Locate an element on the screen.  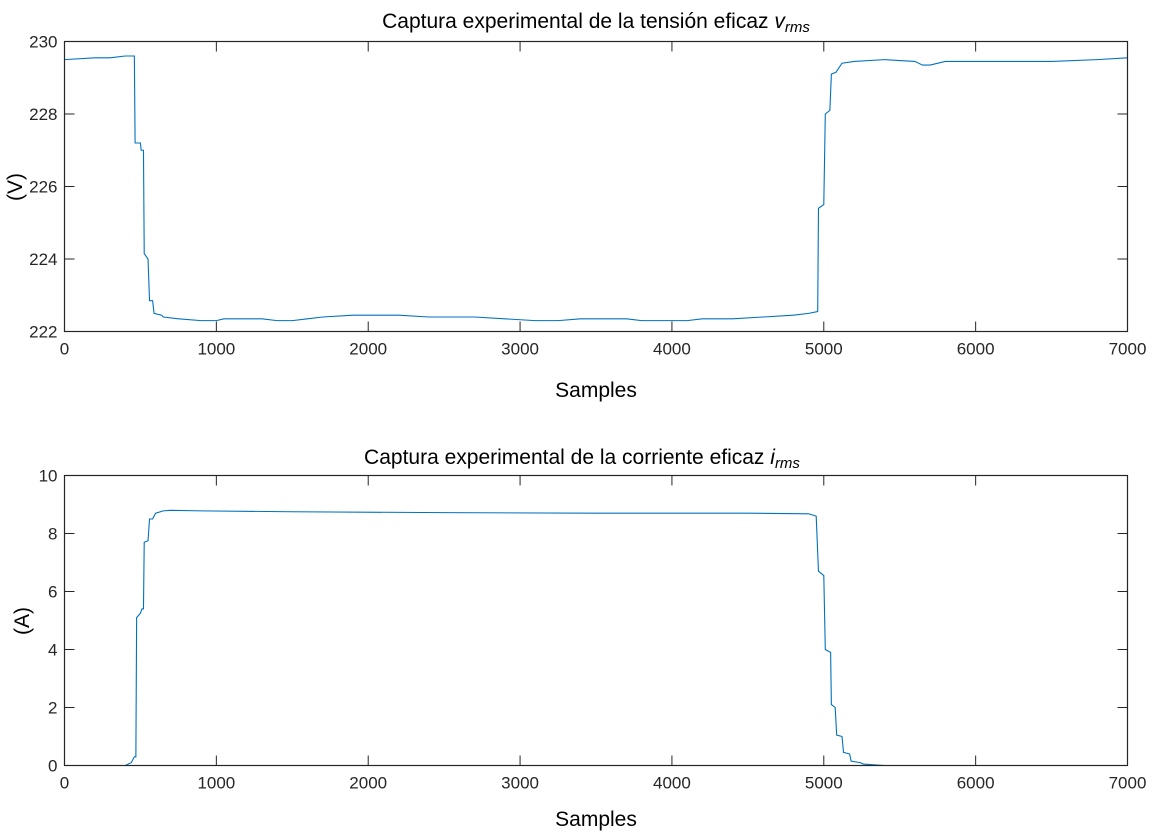
voltage-y-tick-label: 230 is located at coordinates (43, 42).